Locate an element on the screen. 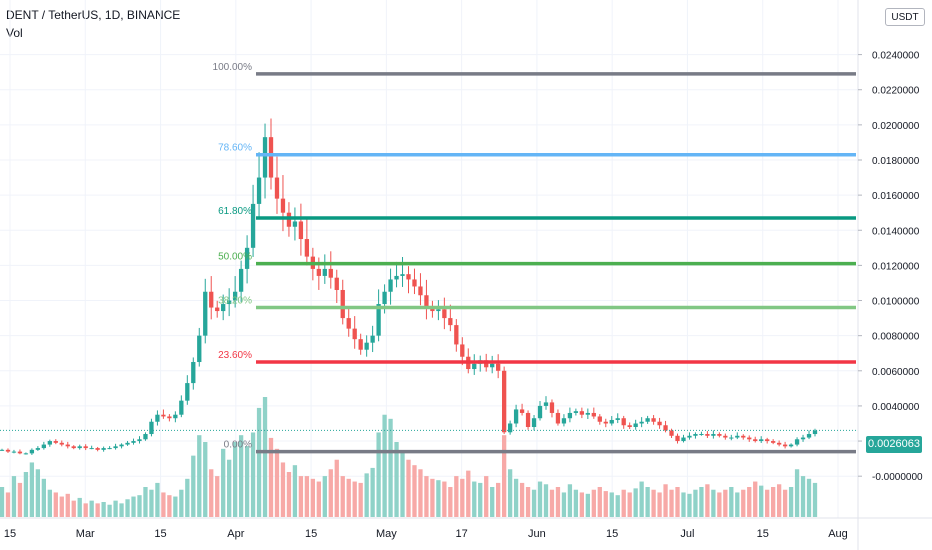 This screenshot has width=932, height=550. time-tick-label: Jul is located at coordinates (687, 534).